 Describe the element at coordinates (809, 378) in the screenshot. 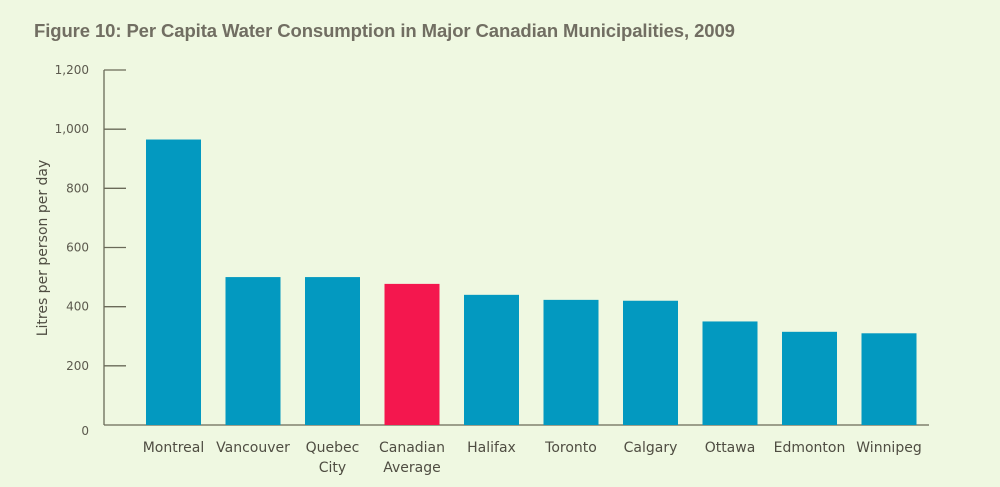

I see `bar-edmonton` at that location.